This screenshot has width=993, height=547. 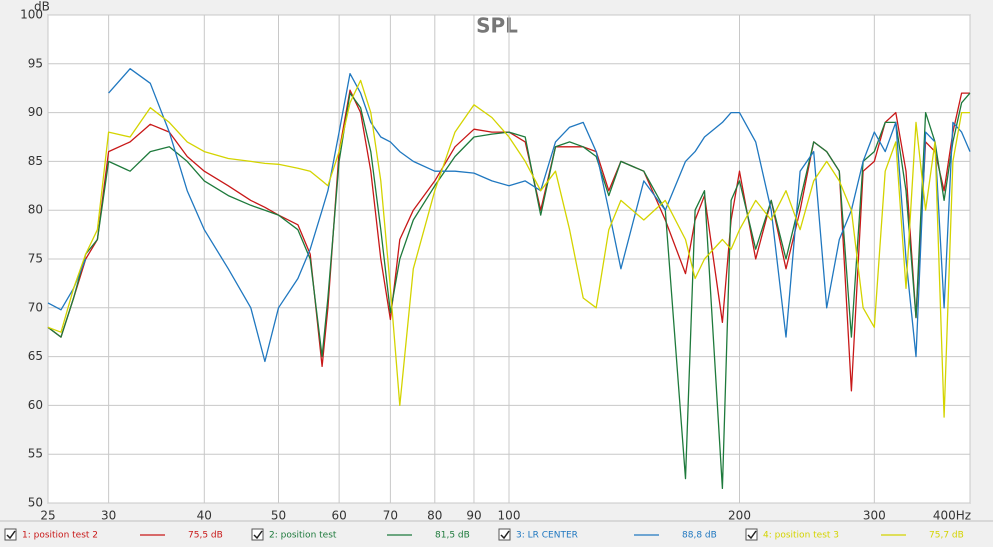 I want to click on legend-level: 81,5 dB, so click(x=452, y=536).